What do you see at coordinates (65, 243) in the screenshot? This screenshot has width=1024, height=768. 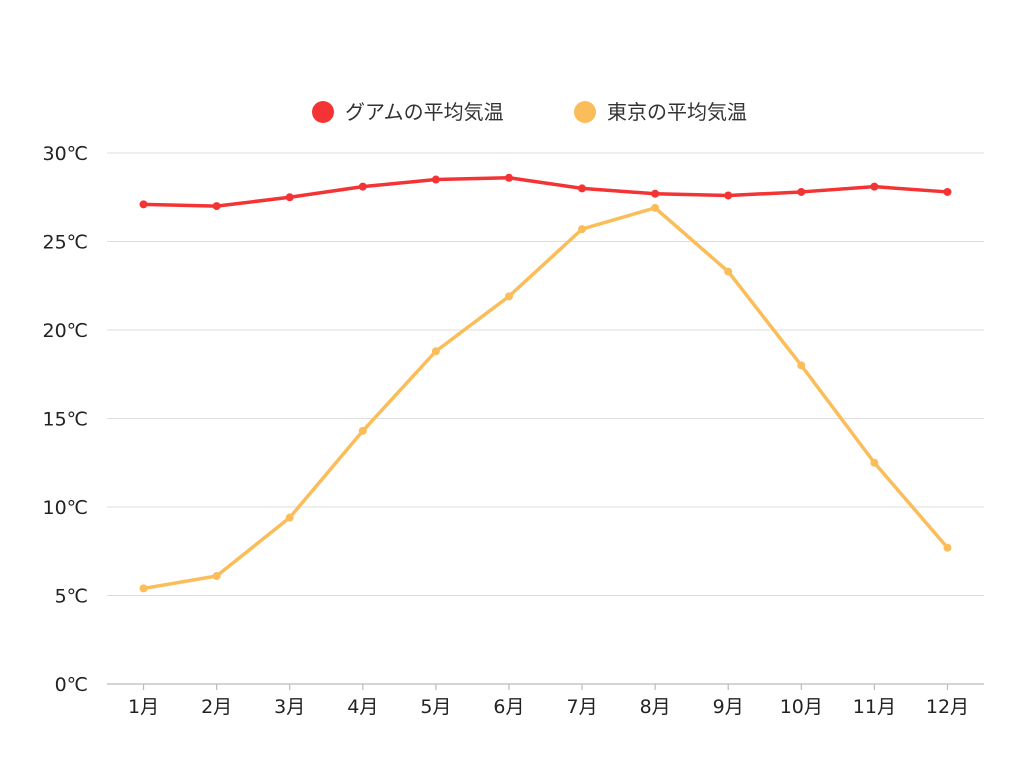 I see `y-tick-label: 25℃` at bounding box center [65, 243].